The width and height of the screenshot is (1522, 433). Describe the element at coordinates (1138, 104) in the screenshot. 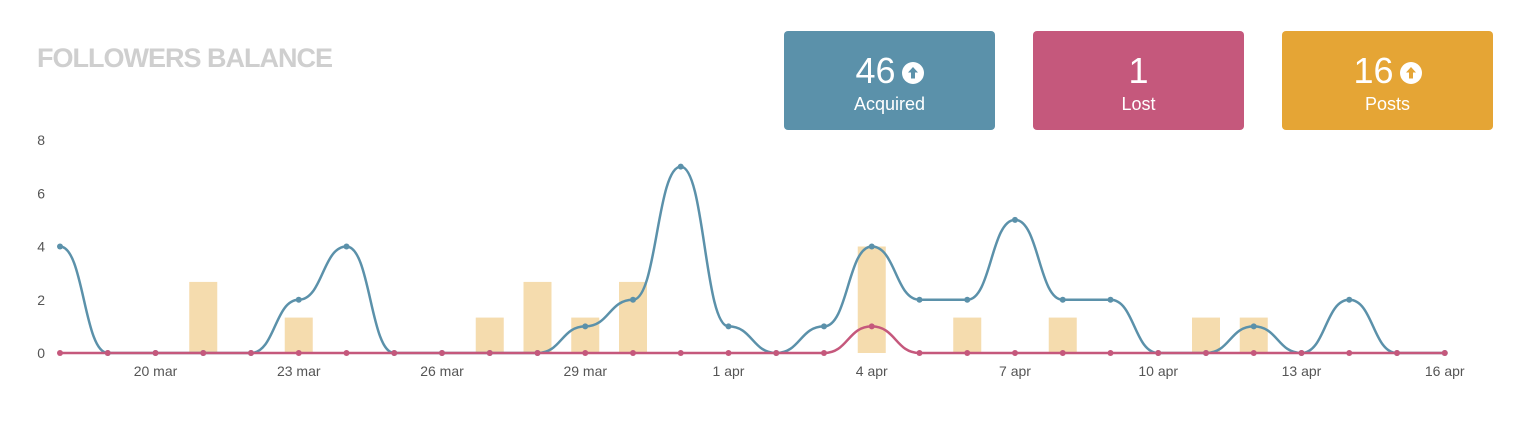

I see `lost-label: Lost` at that location.